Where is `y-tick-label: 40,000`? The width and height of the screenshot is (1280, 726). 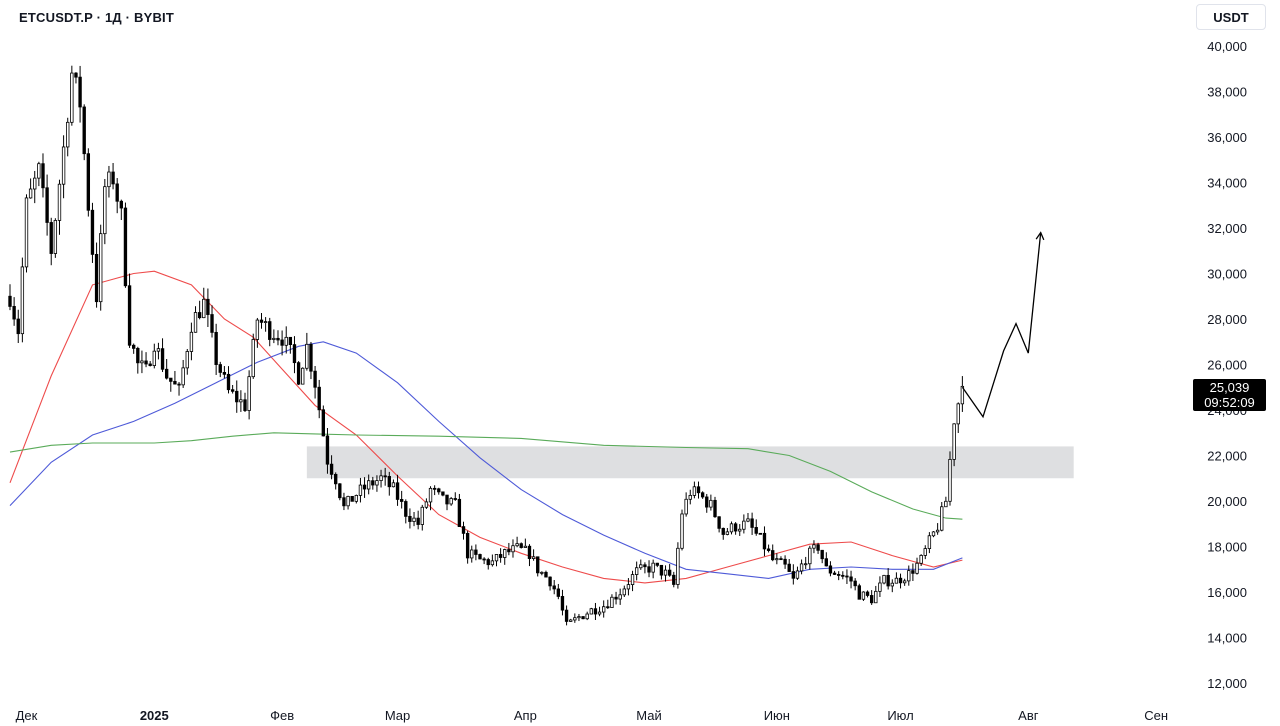
y-tick-label: 40,000 is located at coordinates (1227, 46).